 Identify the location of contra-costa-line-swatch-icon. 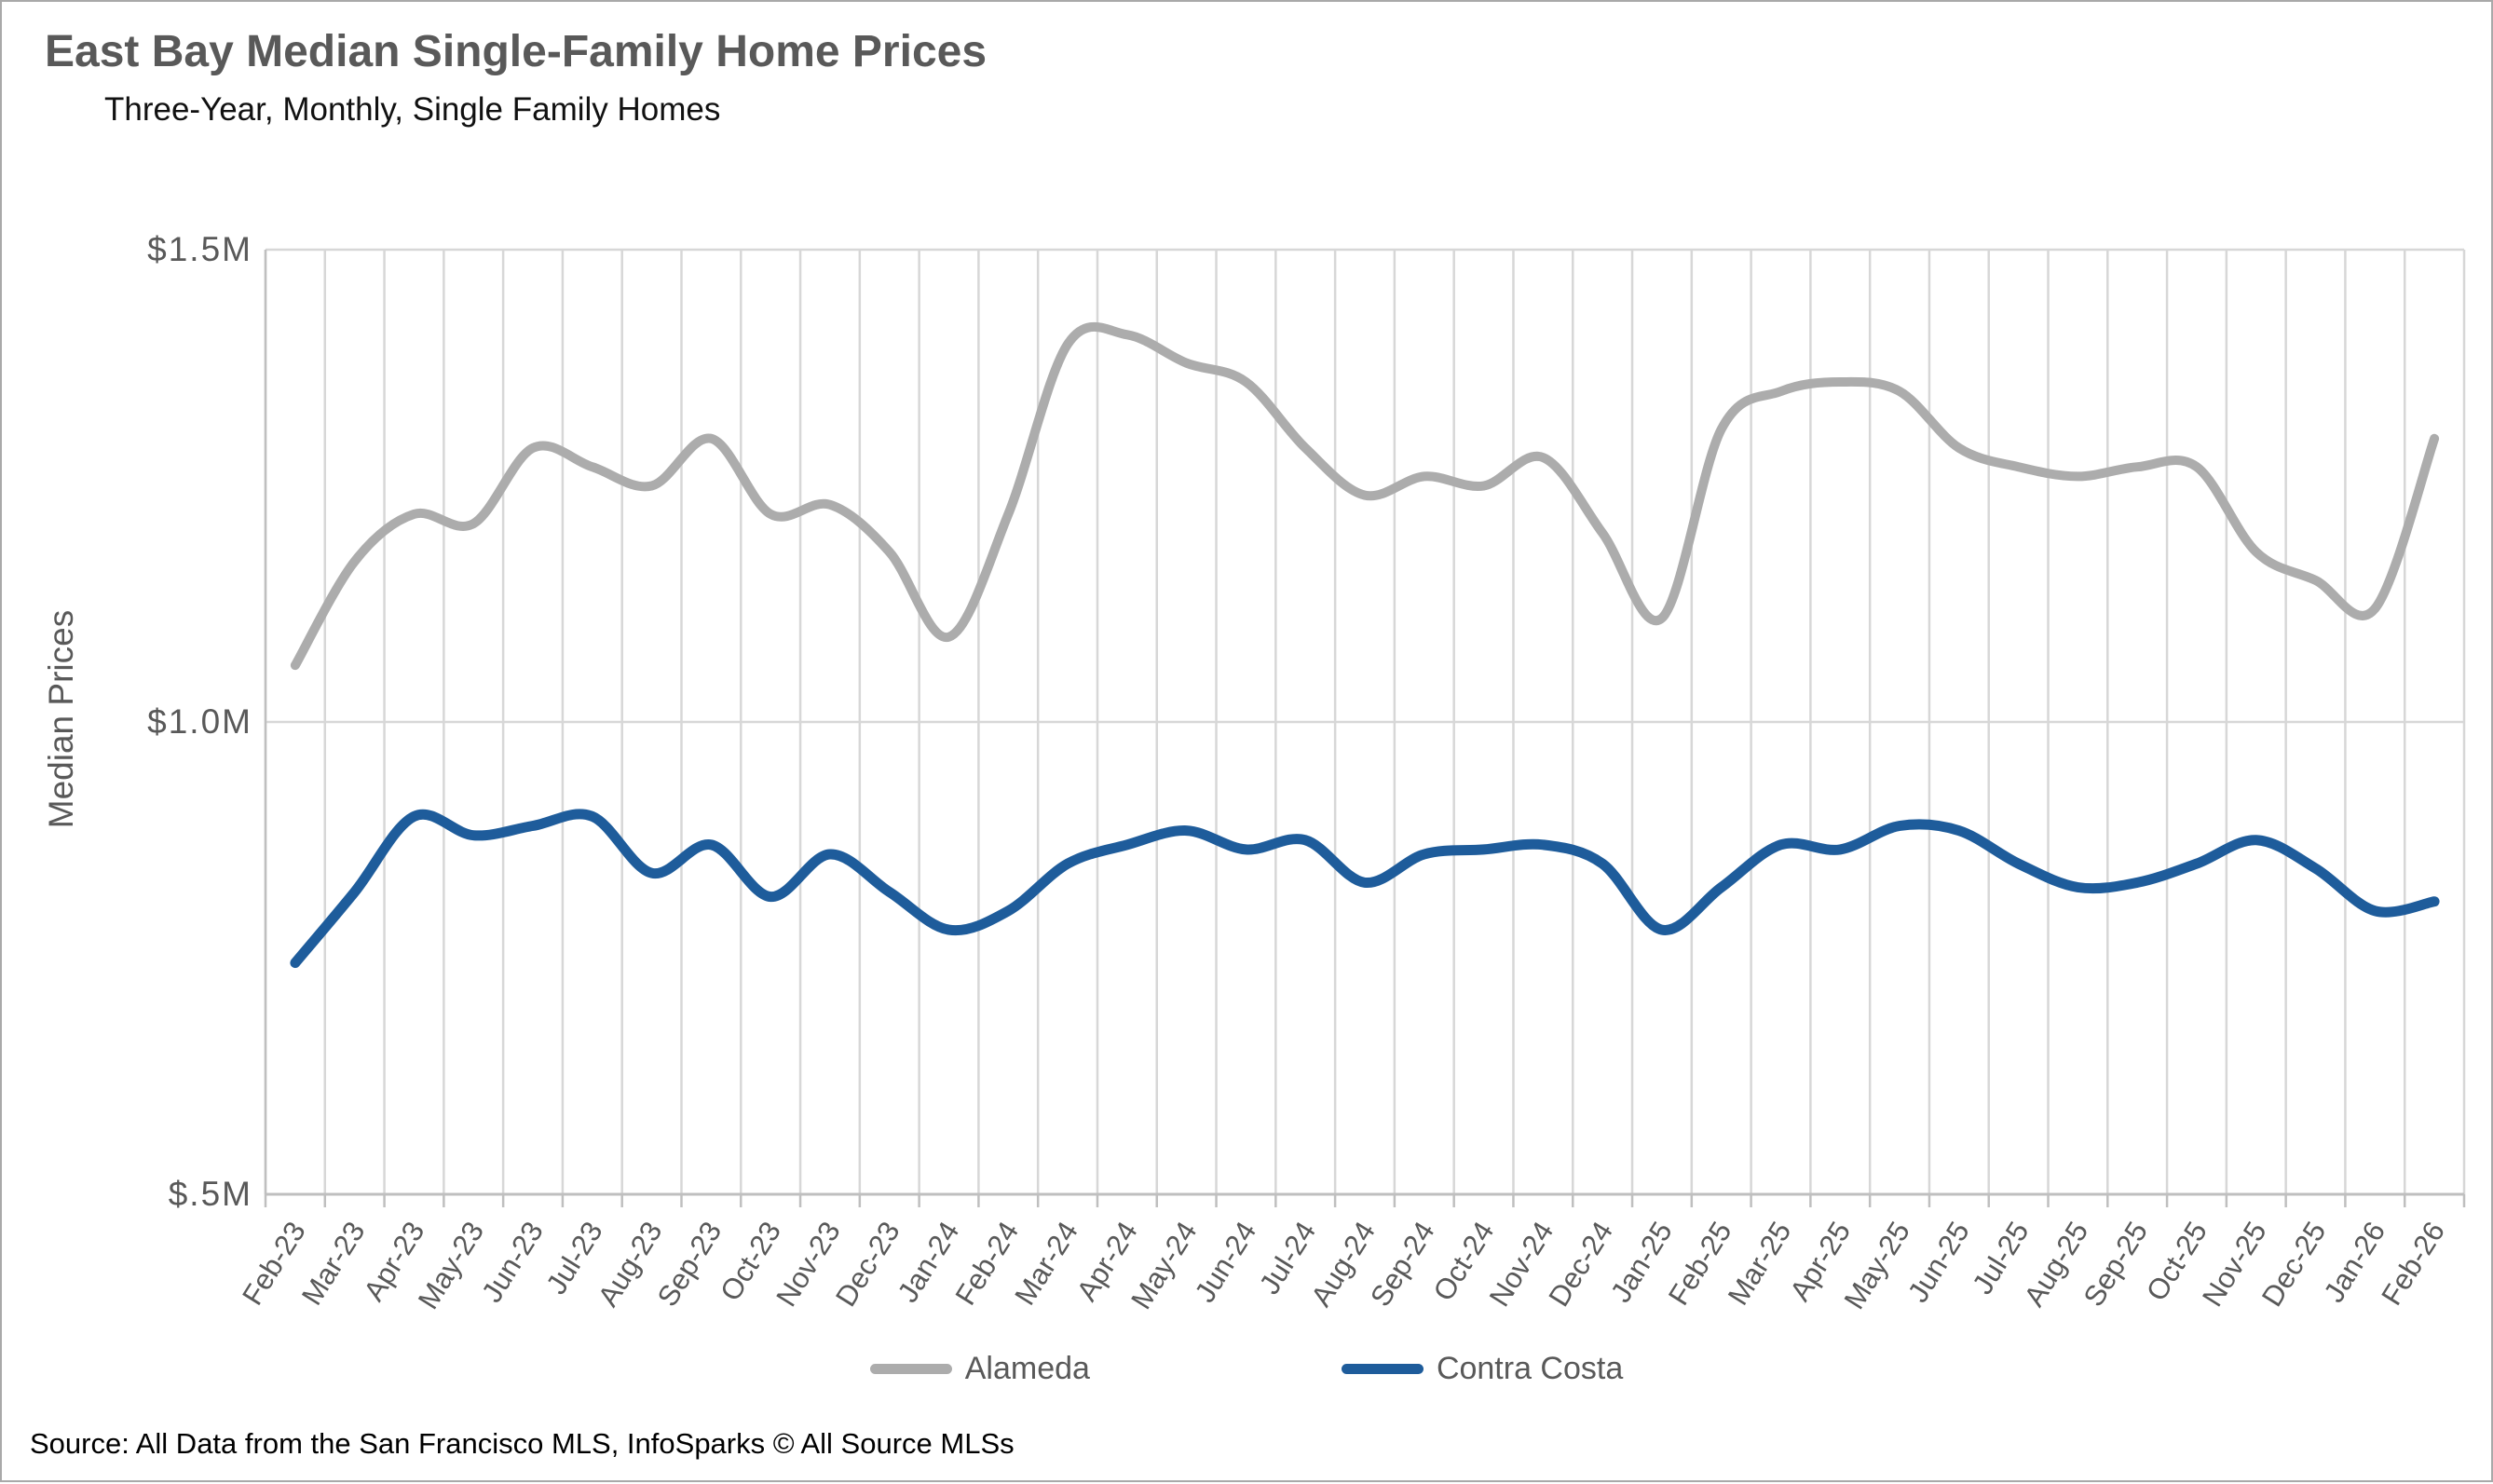
(1382, 1369).